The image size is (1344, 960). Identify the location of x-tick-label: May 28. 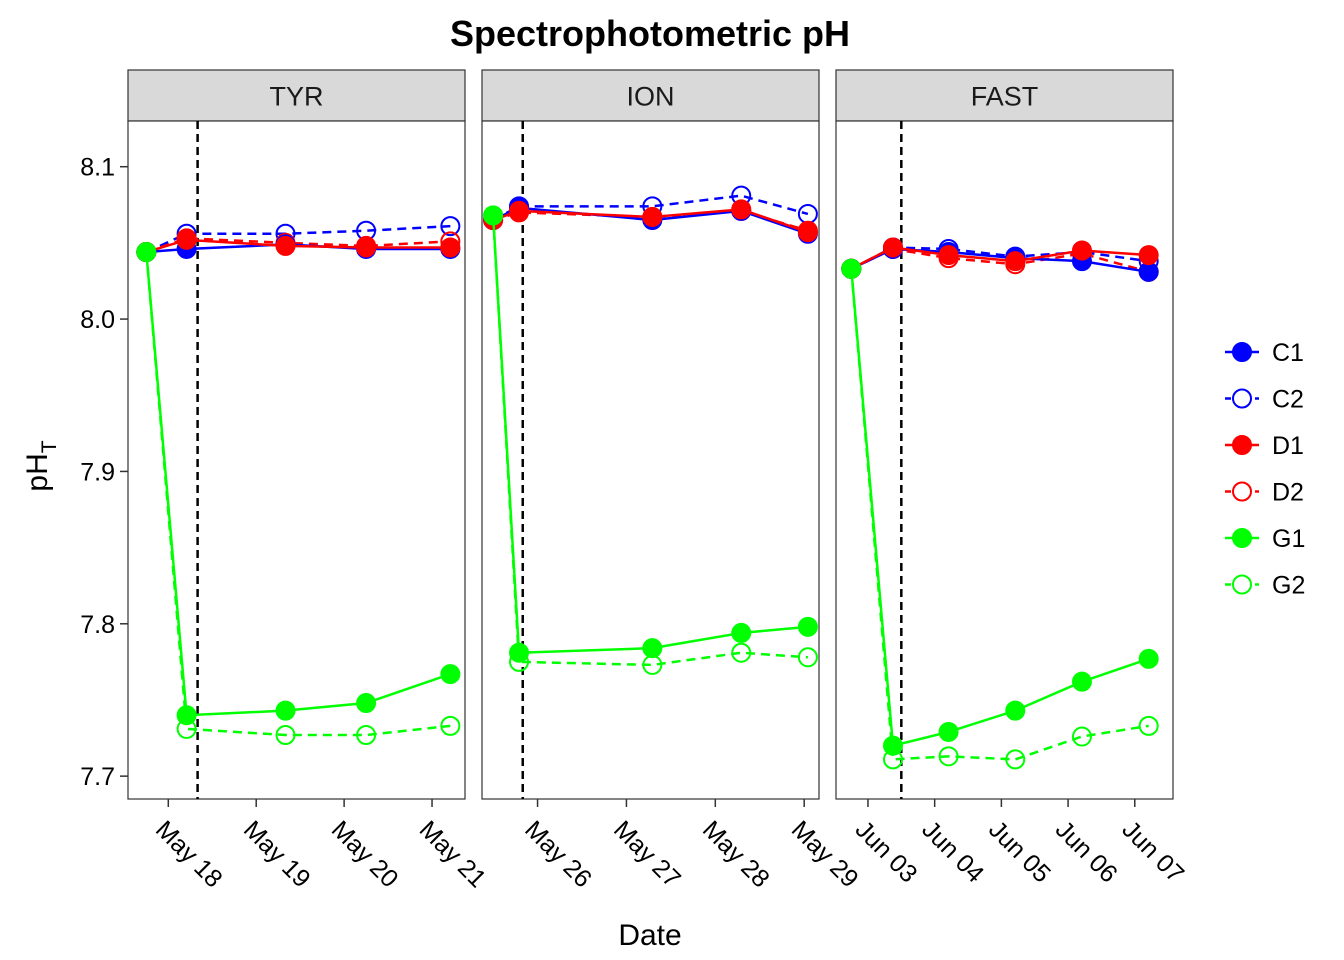
(736, 854).